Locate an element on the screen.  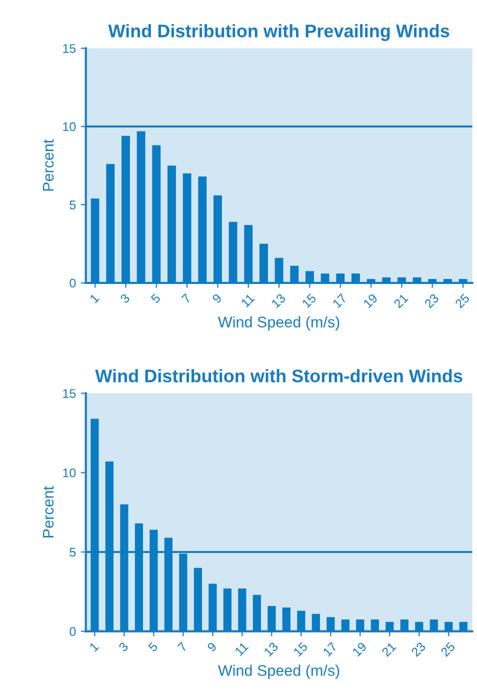
chart-title: Wind Distribution with Prevailing Winds is located at coordinates (279, 33).